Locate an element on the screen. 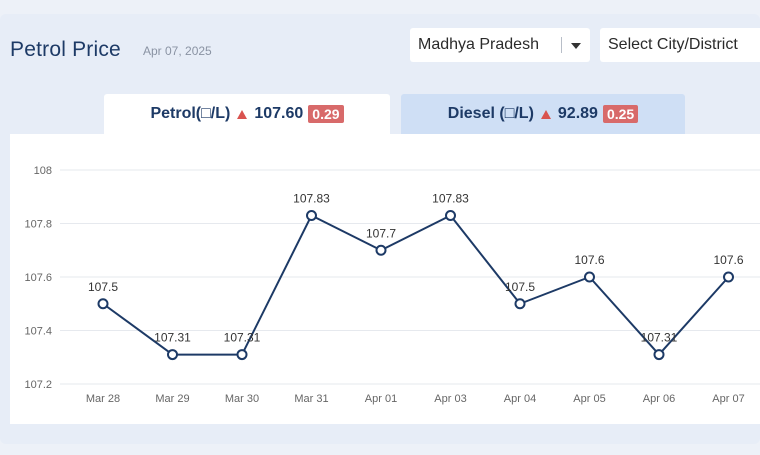 Image resolution: width=760 pixels, height=455 pixels. state-select: Madhya Pradesh is located at coordinates (500, 45).